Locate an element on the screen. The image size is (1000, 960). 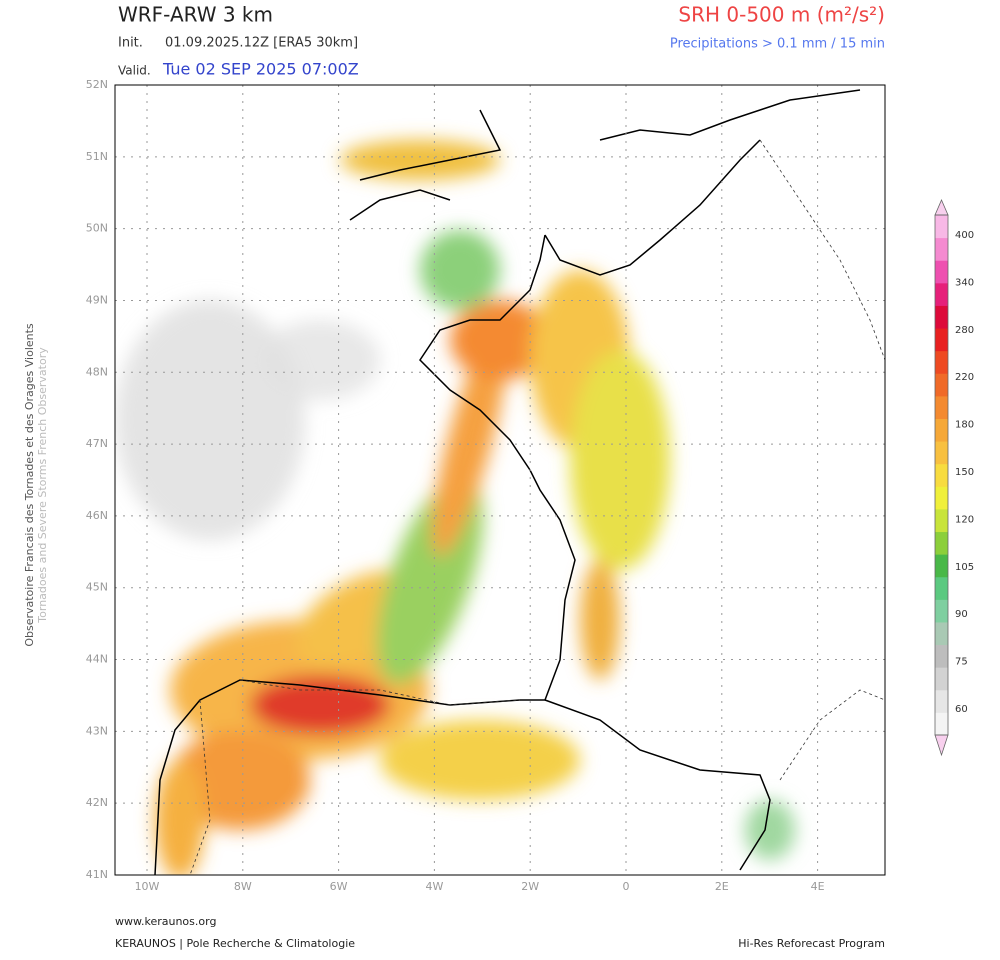
colorbar-tick-label: 400 is located at coordinates (964, 235).